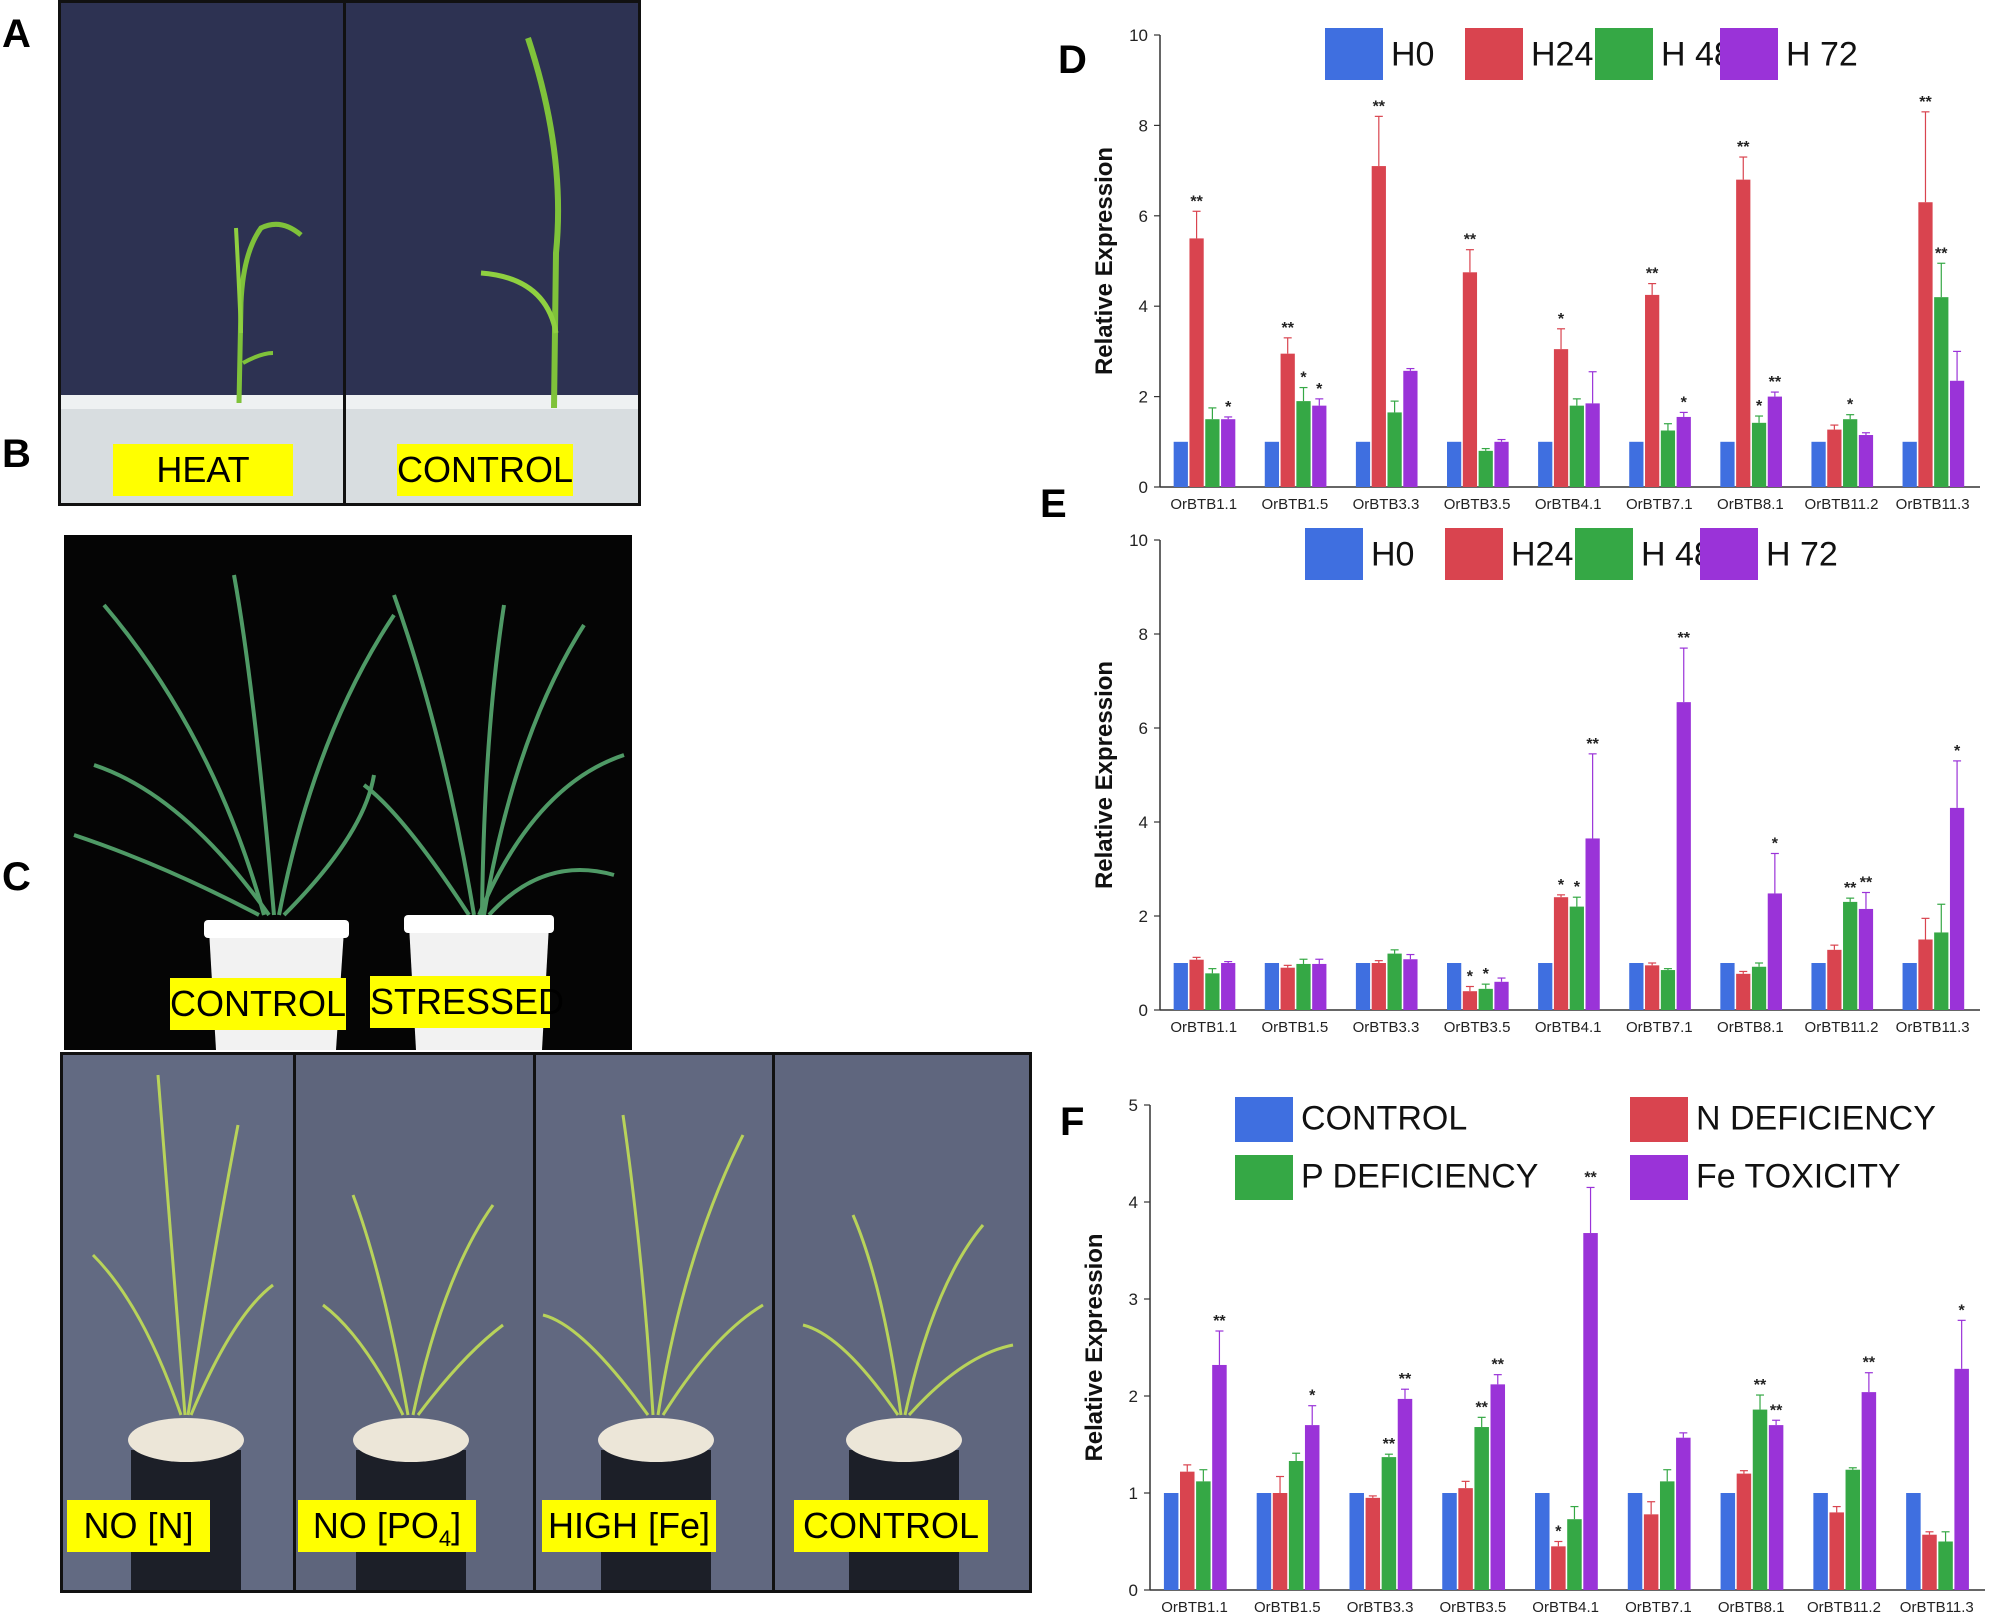 The height and width of the screenshot is (1615, 1992). I want to click on y-tick-label: 8, so click(1143, 634).